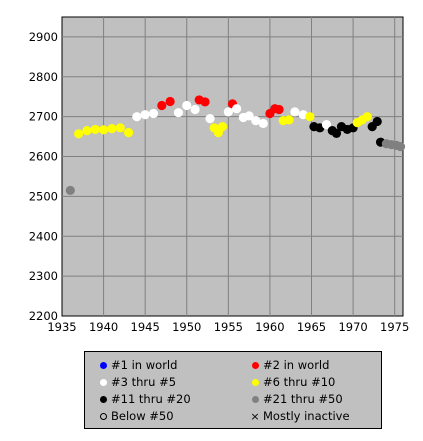  I want to click on legend-item: #3 thru #5, so click(136, 382).